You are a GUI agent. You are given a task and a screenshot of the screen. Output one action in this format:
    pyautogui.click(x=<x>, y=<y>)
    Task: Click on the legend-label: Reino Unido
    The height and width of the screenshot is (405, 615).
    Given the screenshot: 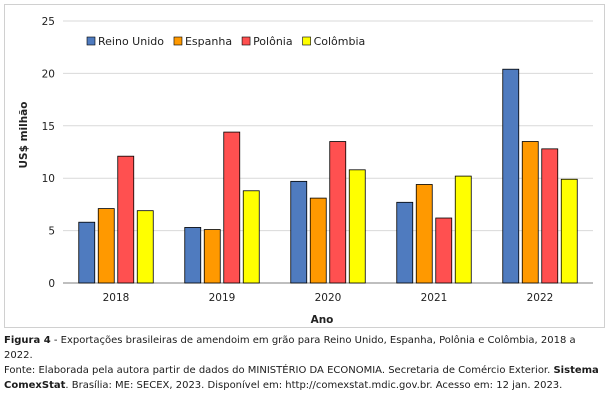 What is the action you would take?
    pyautogui.click(x=131, y=41)
    